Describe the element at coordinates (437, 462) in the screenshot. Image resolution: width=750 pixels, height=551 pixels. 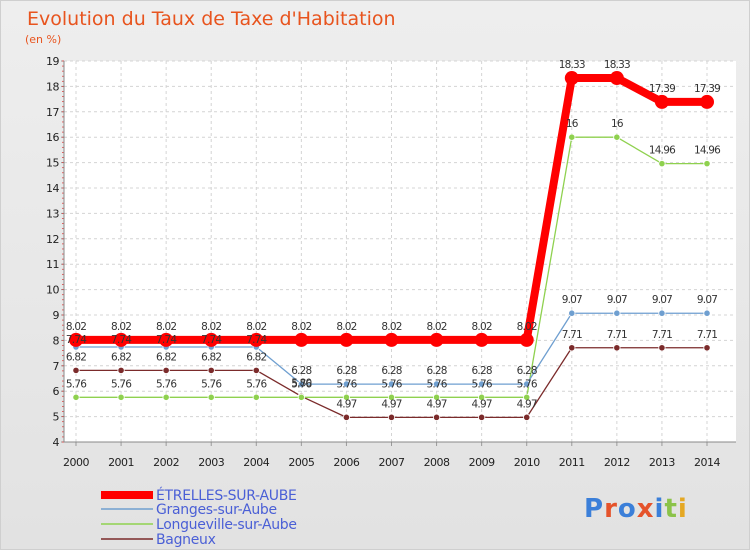
I see `x-tick-label: 2008` at that location.